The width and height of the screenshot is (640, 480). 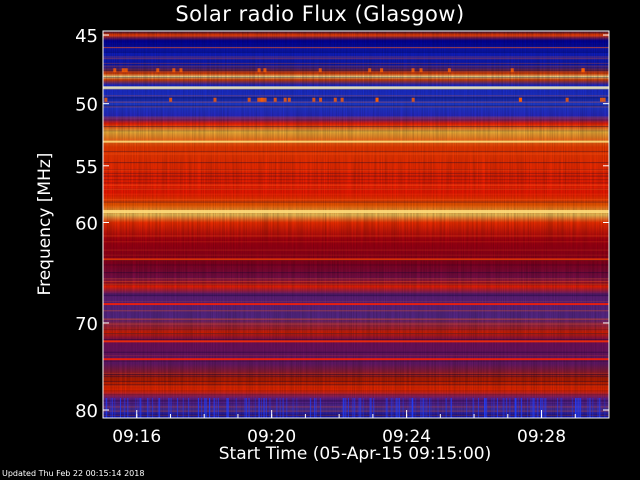 I want to click on x-axis-label: Start Time (05-Apr-15 09:15:00), so click(x=355, y=454).